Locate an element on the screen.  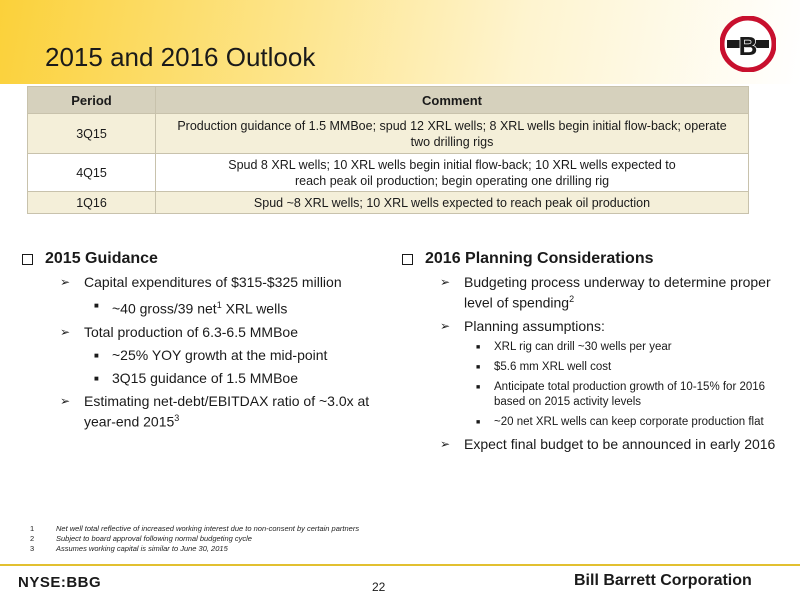
list-item: ■ XRL rig can drill ~30 wells per year is located at coordinates (594, 347).